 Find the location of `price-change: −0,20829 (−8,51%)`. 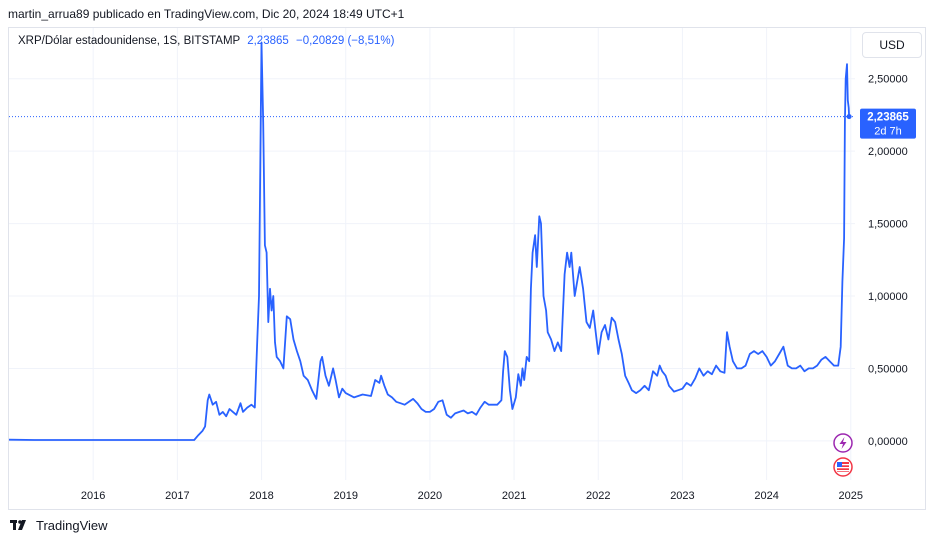

price-change: −0,20829 (−8,51%) is located at coordinates (345, 41).